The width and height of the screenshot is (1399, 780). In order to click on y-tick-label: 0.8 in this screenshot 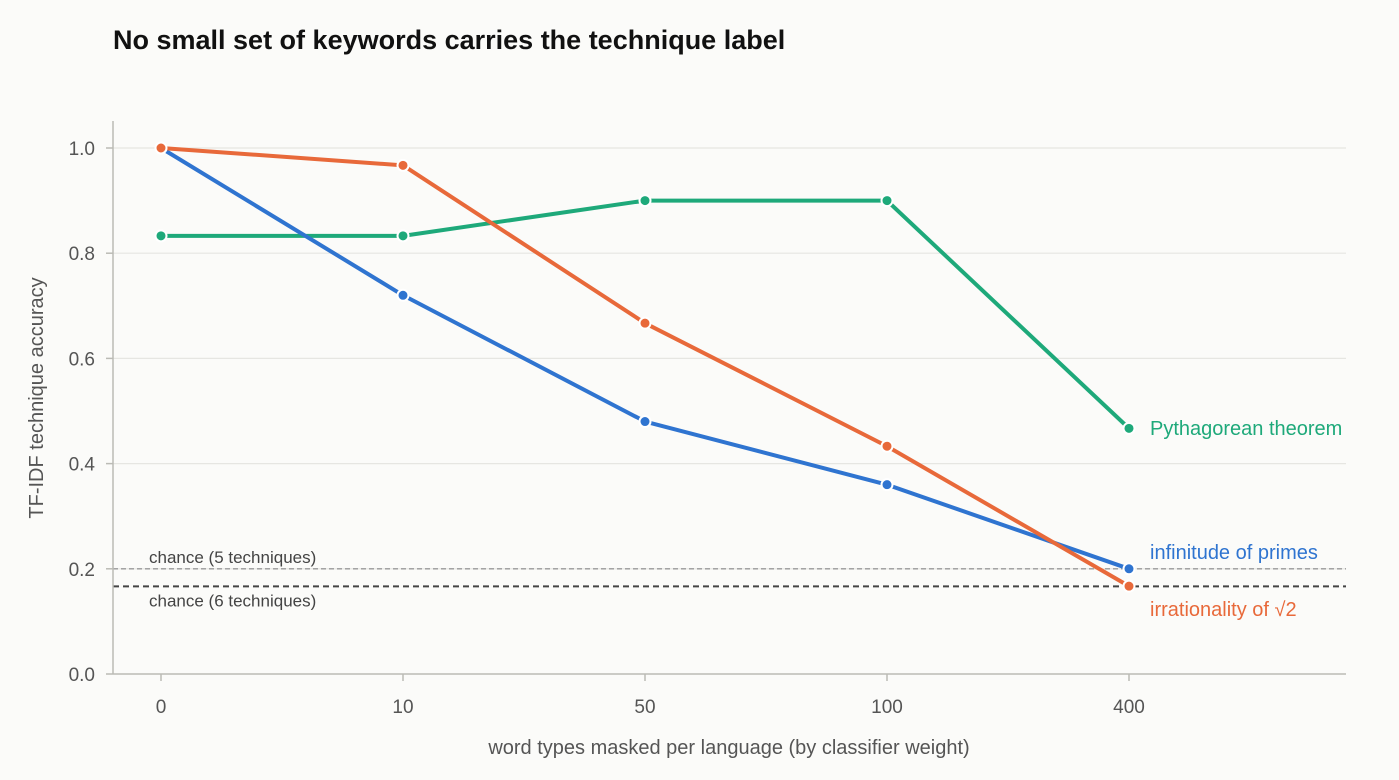, I will do `click(82, 254)`.